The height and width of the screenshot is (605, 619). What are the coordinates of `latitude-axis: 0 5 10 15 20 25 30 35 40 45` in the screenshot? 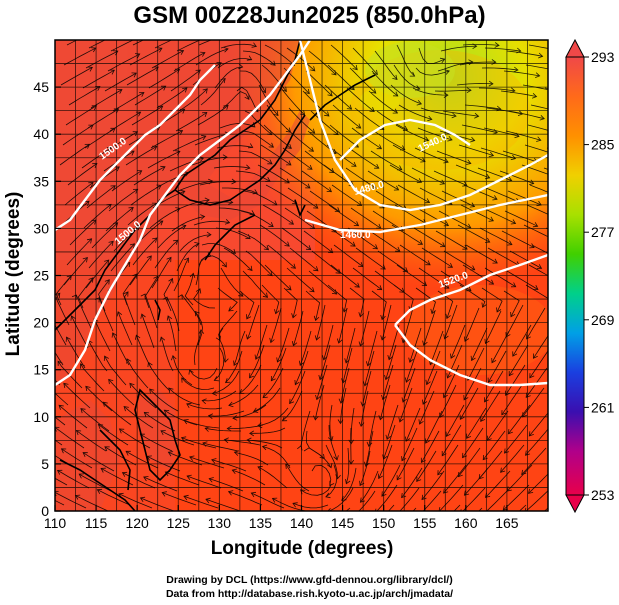 It's located at (47, 299).